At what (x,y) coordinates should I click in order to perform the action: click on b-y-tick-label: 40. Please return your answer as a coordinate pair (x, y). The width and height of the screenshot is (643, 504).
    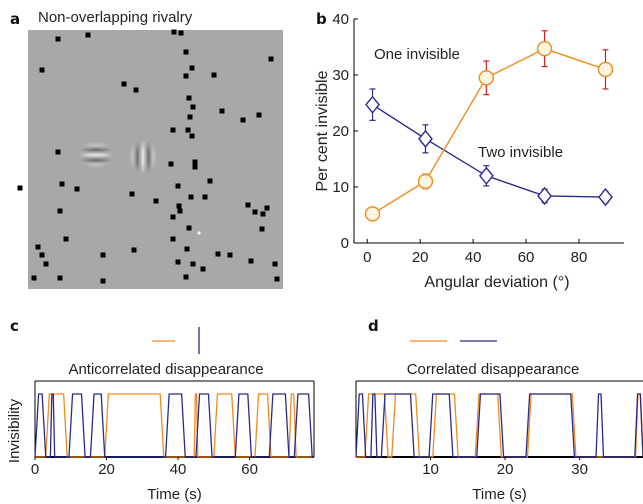
    Looking at the image, I should click on (340, 19).